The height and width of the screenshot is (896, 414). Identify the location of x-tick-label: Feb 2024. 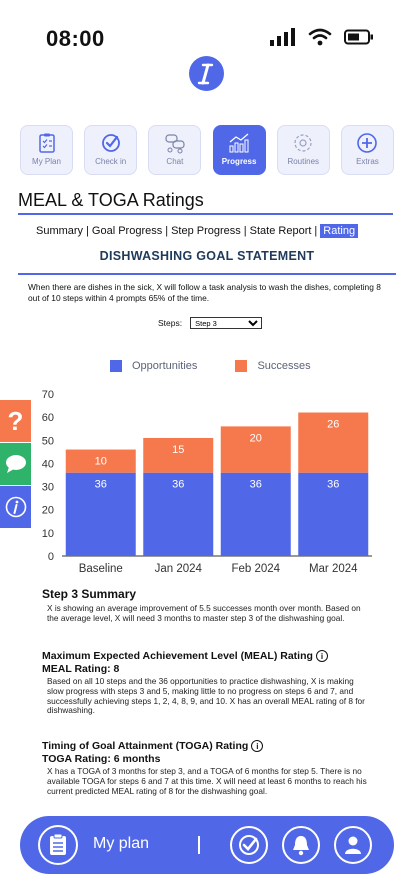
(255, 569).